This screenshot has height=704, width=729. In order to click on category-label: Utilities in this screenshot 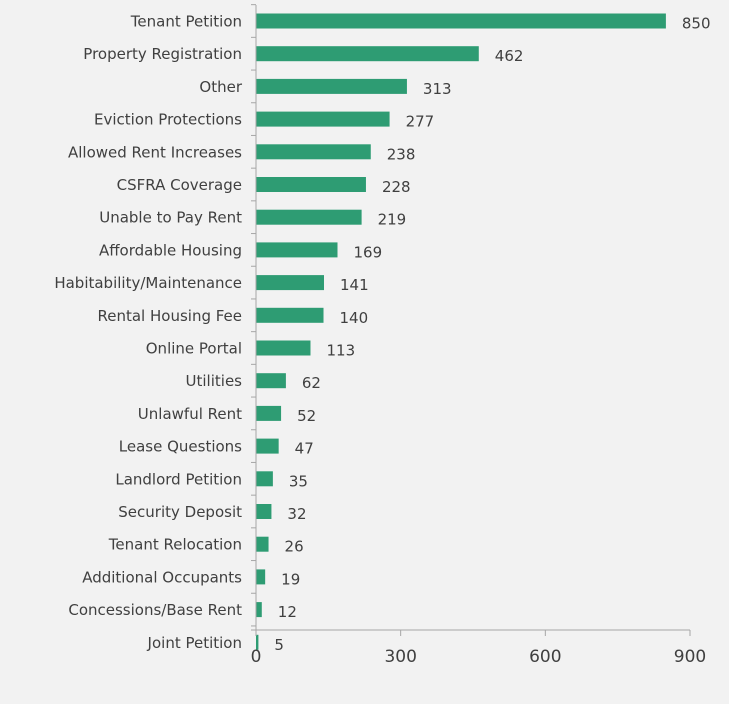, I will do `click(214, 381)`.